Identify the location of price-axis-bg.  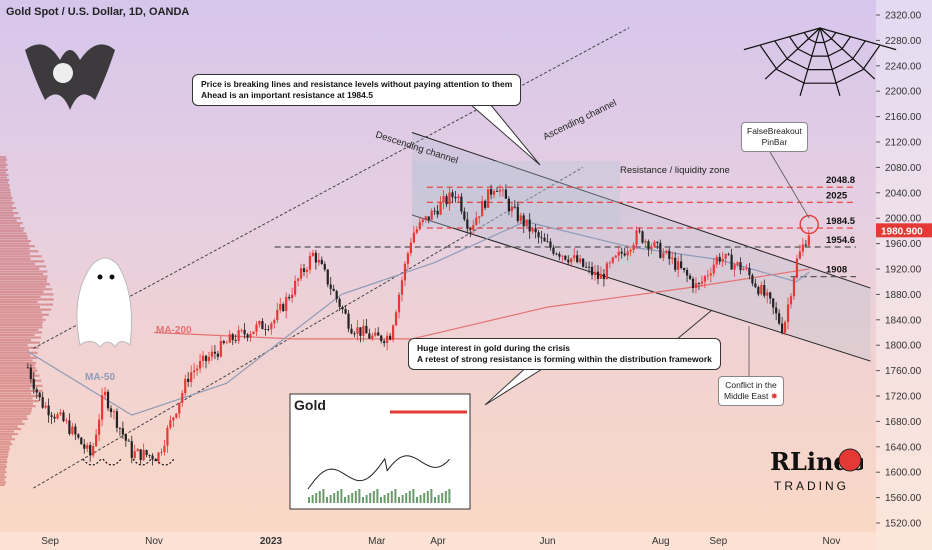
(904, 275).